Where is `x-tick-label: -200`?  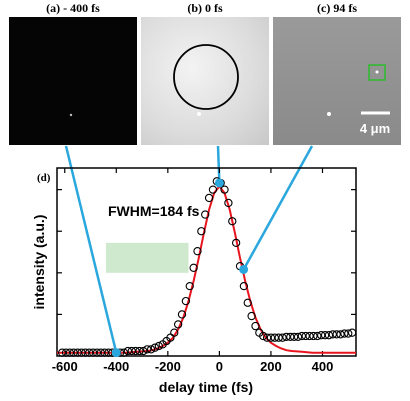
x-tick-label: -200 is located at coordinates (168, 366).